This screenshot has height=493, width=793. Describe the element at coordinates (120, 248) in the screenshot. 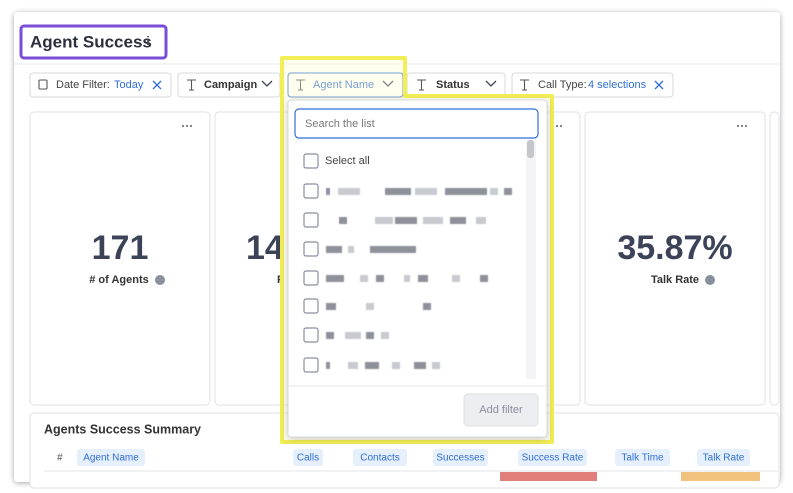

I see `metric-value: 171` at that location.